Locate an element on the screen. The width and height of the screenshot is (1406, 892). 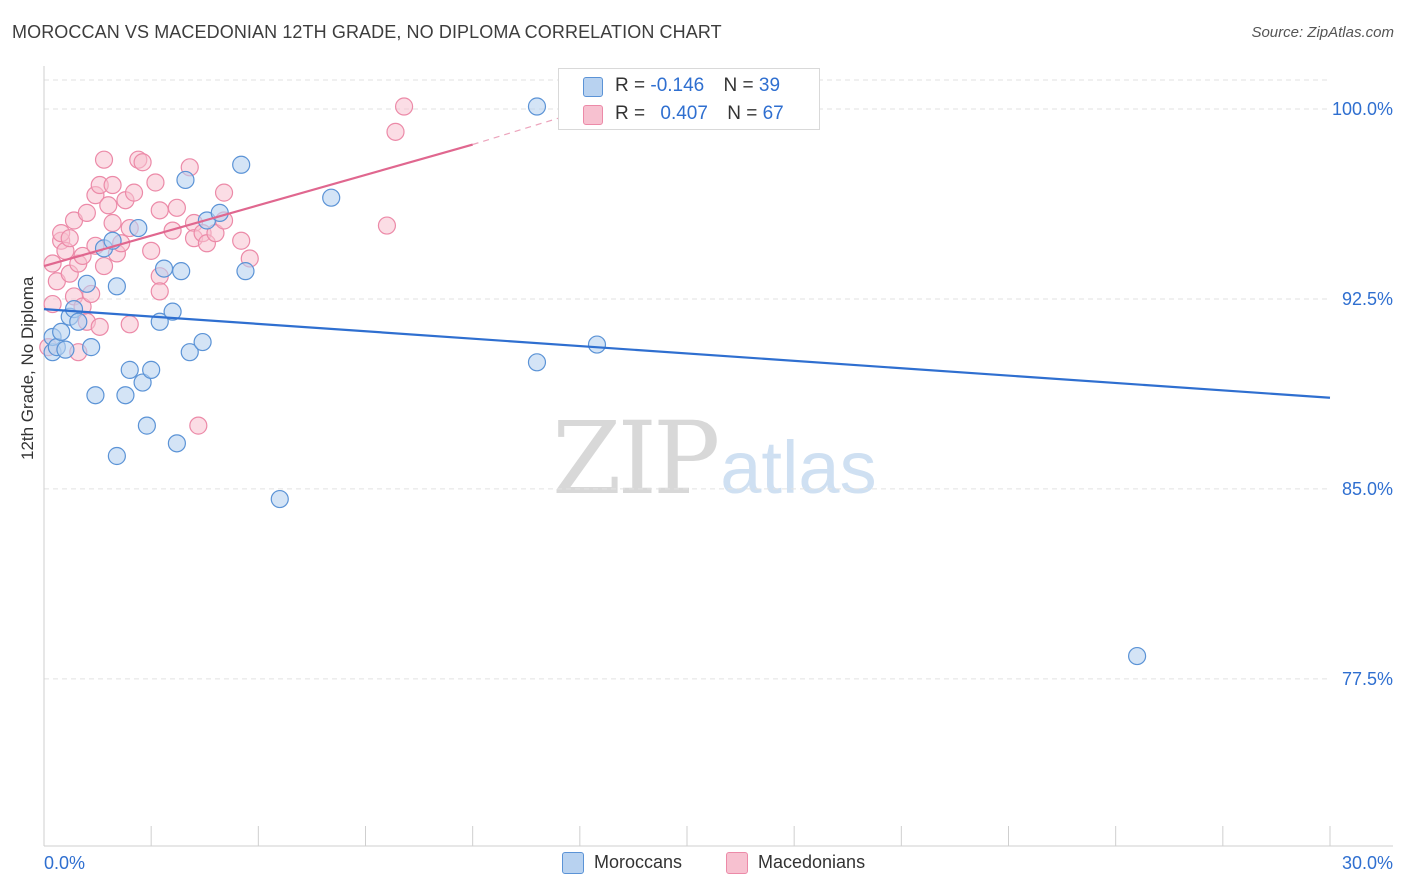
moroccan-trendline is located at coordinates (687, 353).